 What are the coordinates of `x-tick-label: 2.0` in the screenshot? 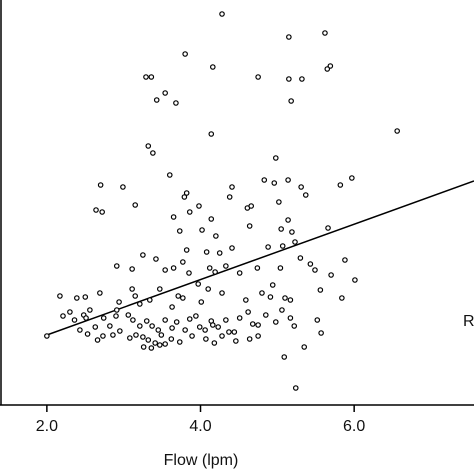 It's located at (47, 426).